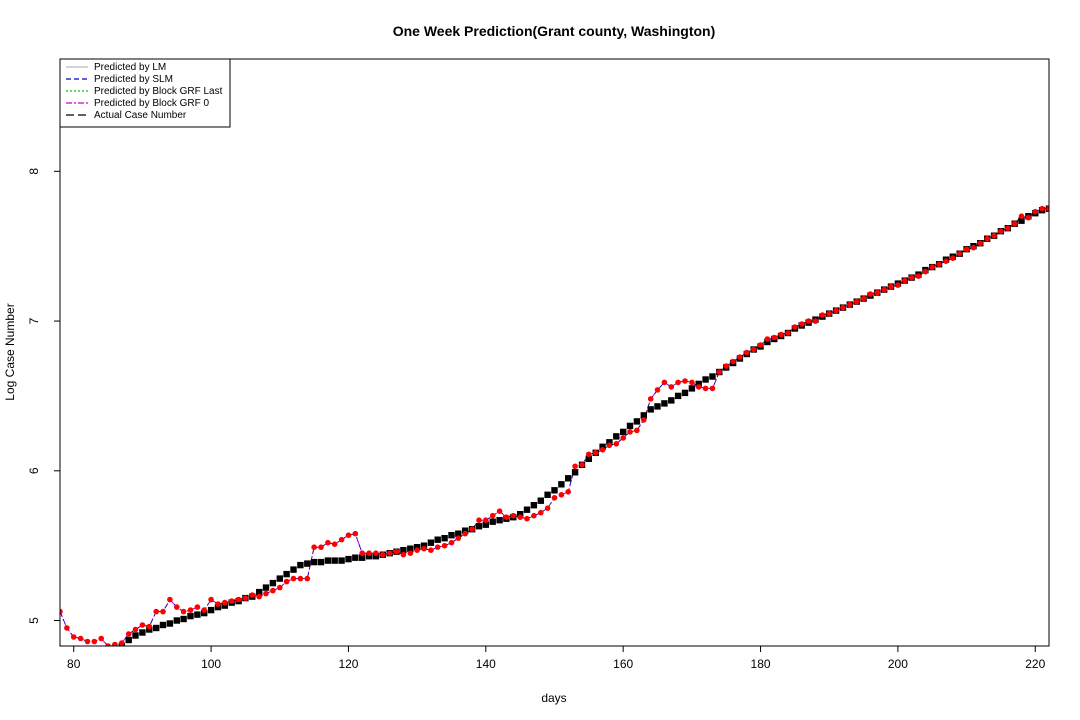 The height and width of the screenshot is (720, 1080). Describe the element at coordinates (151, 103) in the screenshot. I see `legend-label: Predicted by Block GRF 0` at that location.